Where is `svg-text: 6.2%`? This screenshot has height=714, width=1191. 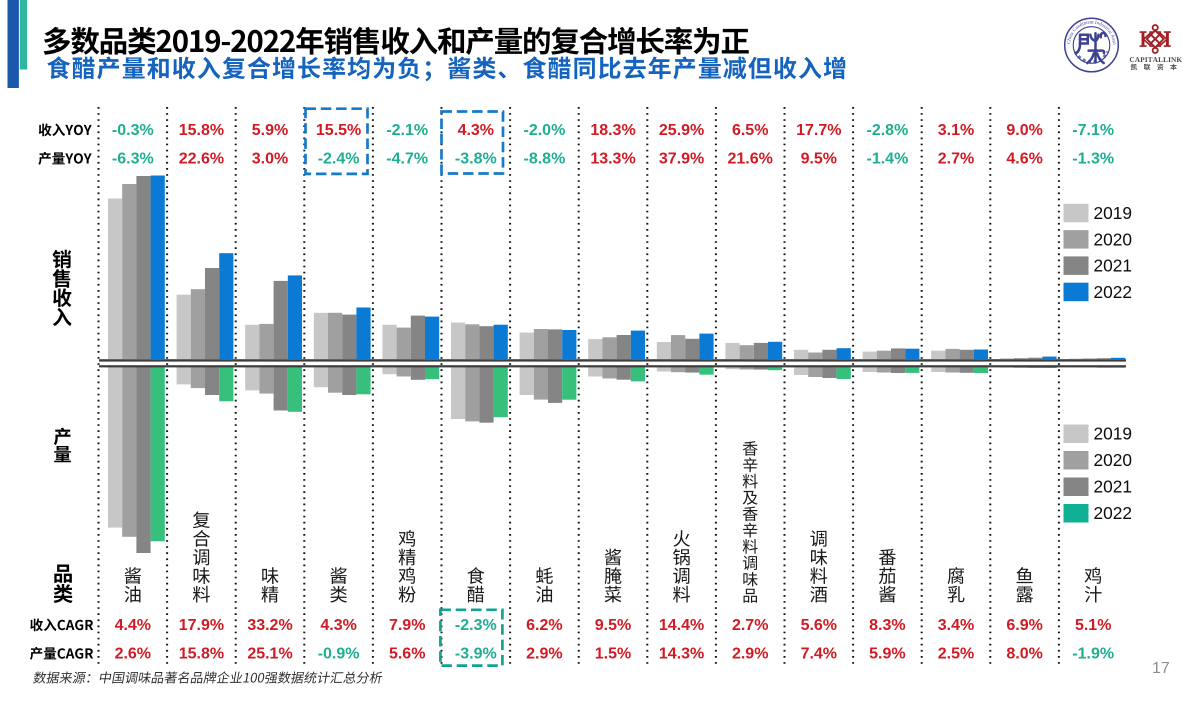
svg-text: 6.2% is located at coordinates (544, 625).